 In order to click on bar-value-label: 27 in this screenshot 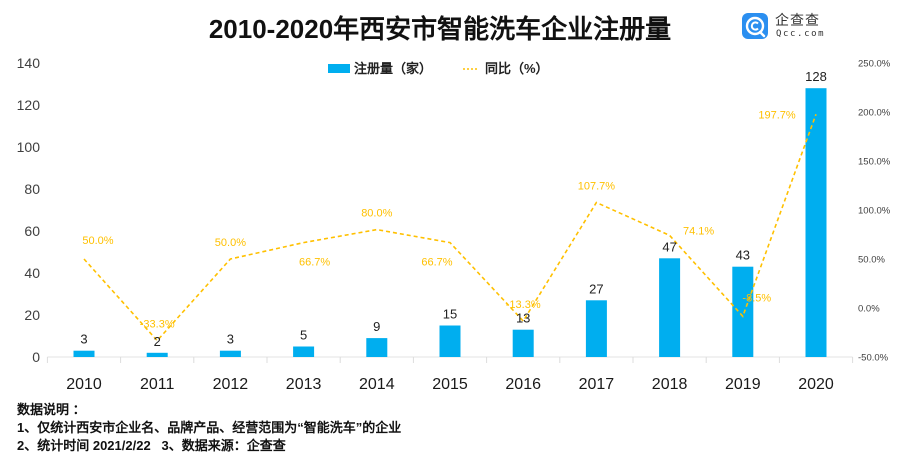, I will do `click(596, 288)`.